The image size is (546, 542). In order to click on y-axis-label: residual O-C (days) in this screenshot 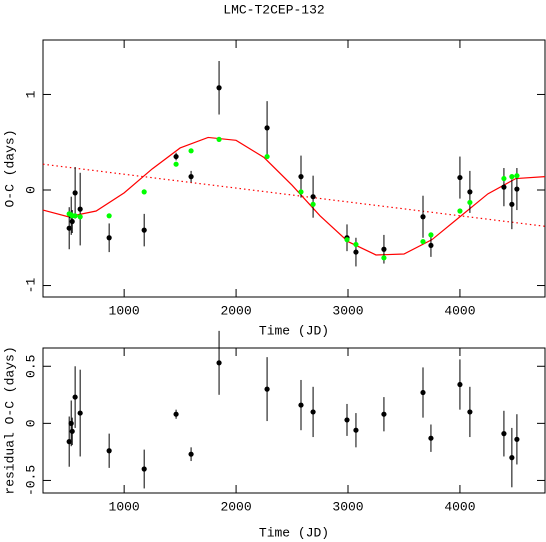, I will do `click(9, 420)`.